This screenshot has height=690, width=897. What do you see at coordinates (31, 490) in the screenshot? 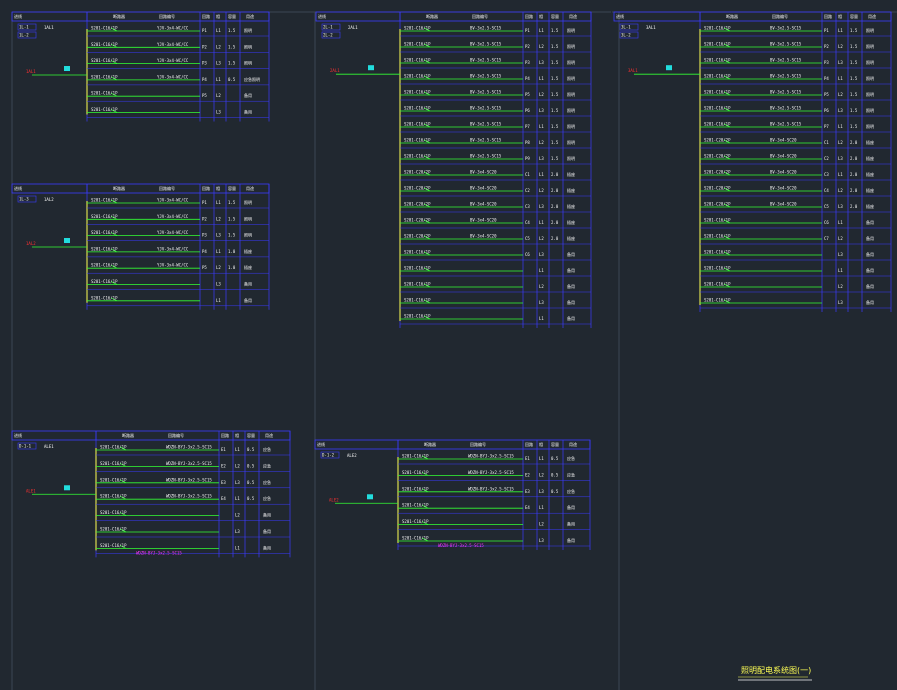
I see `main-feed-label: ALE1` at bounding box center [31, 490].